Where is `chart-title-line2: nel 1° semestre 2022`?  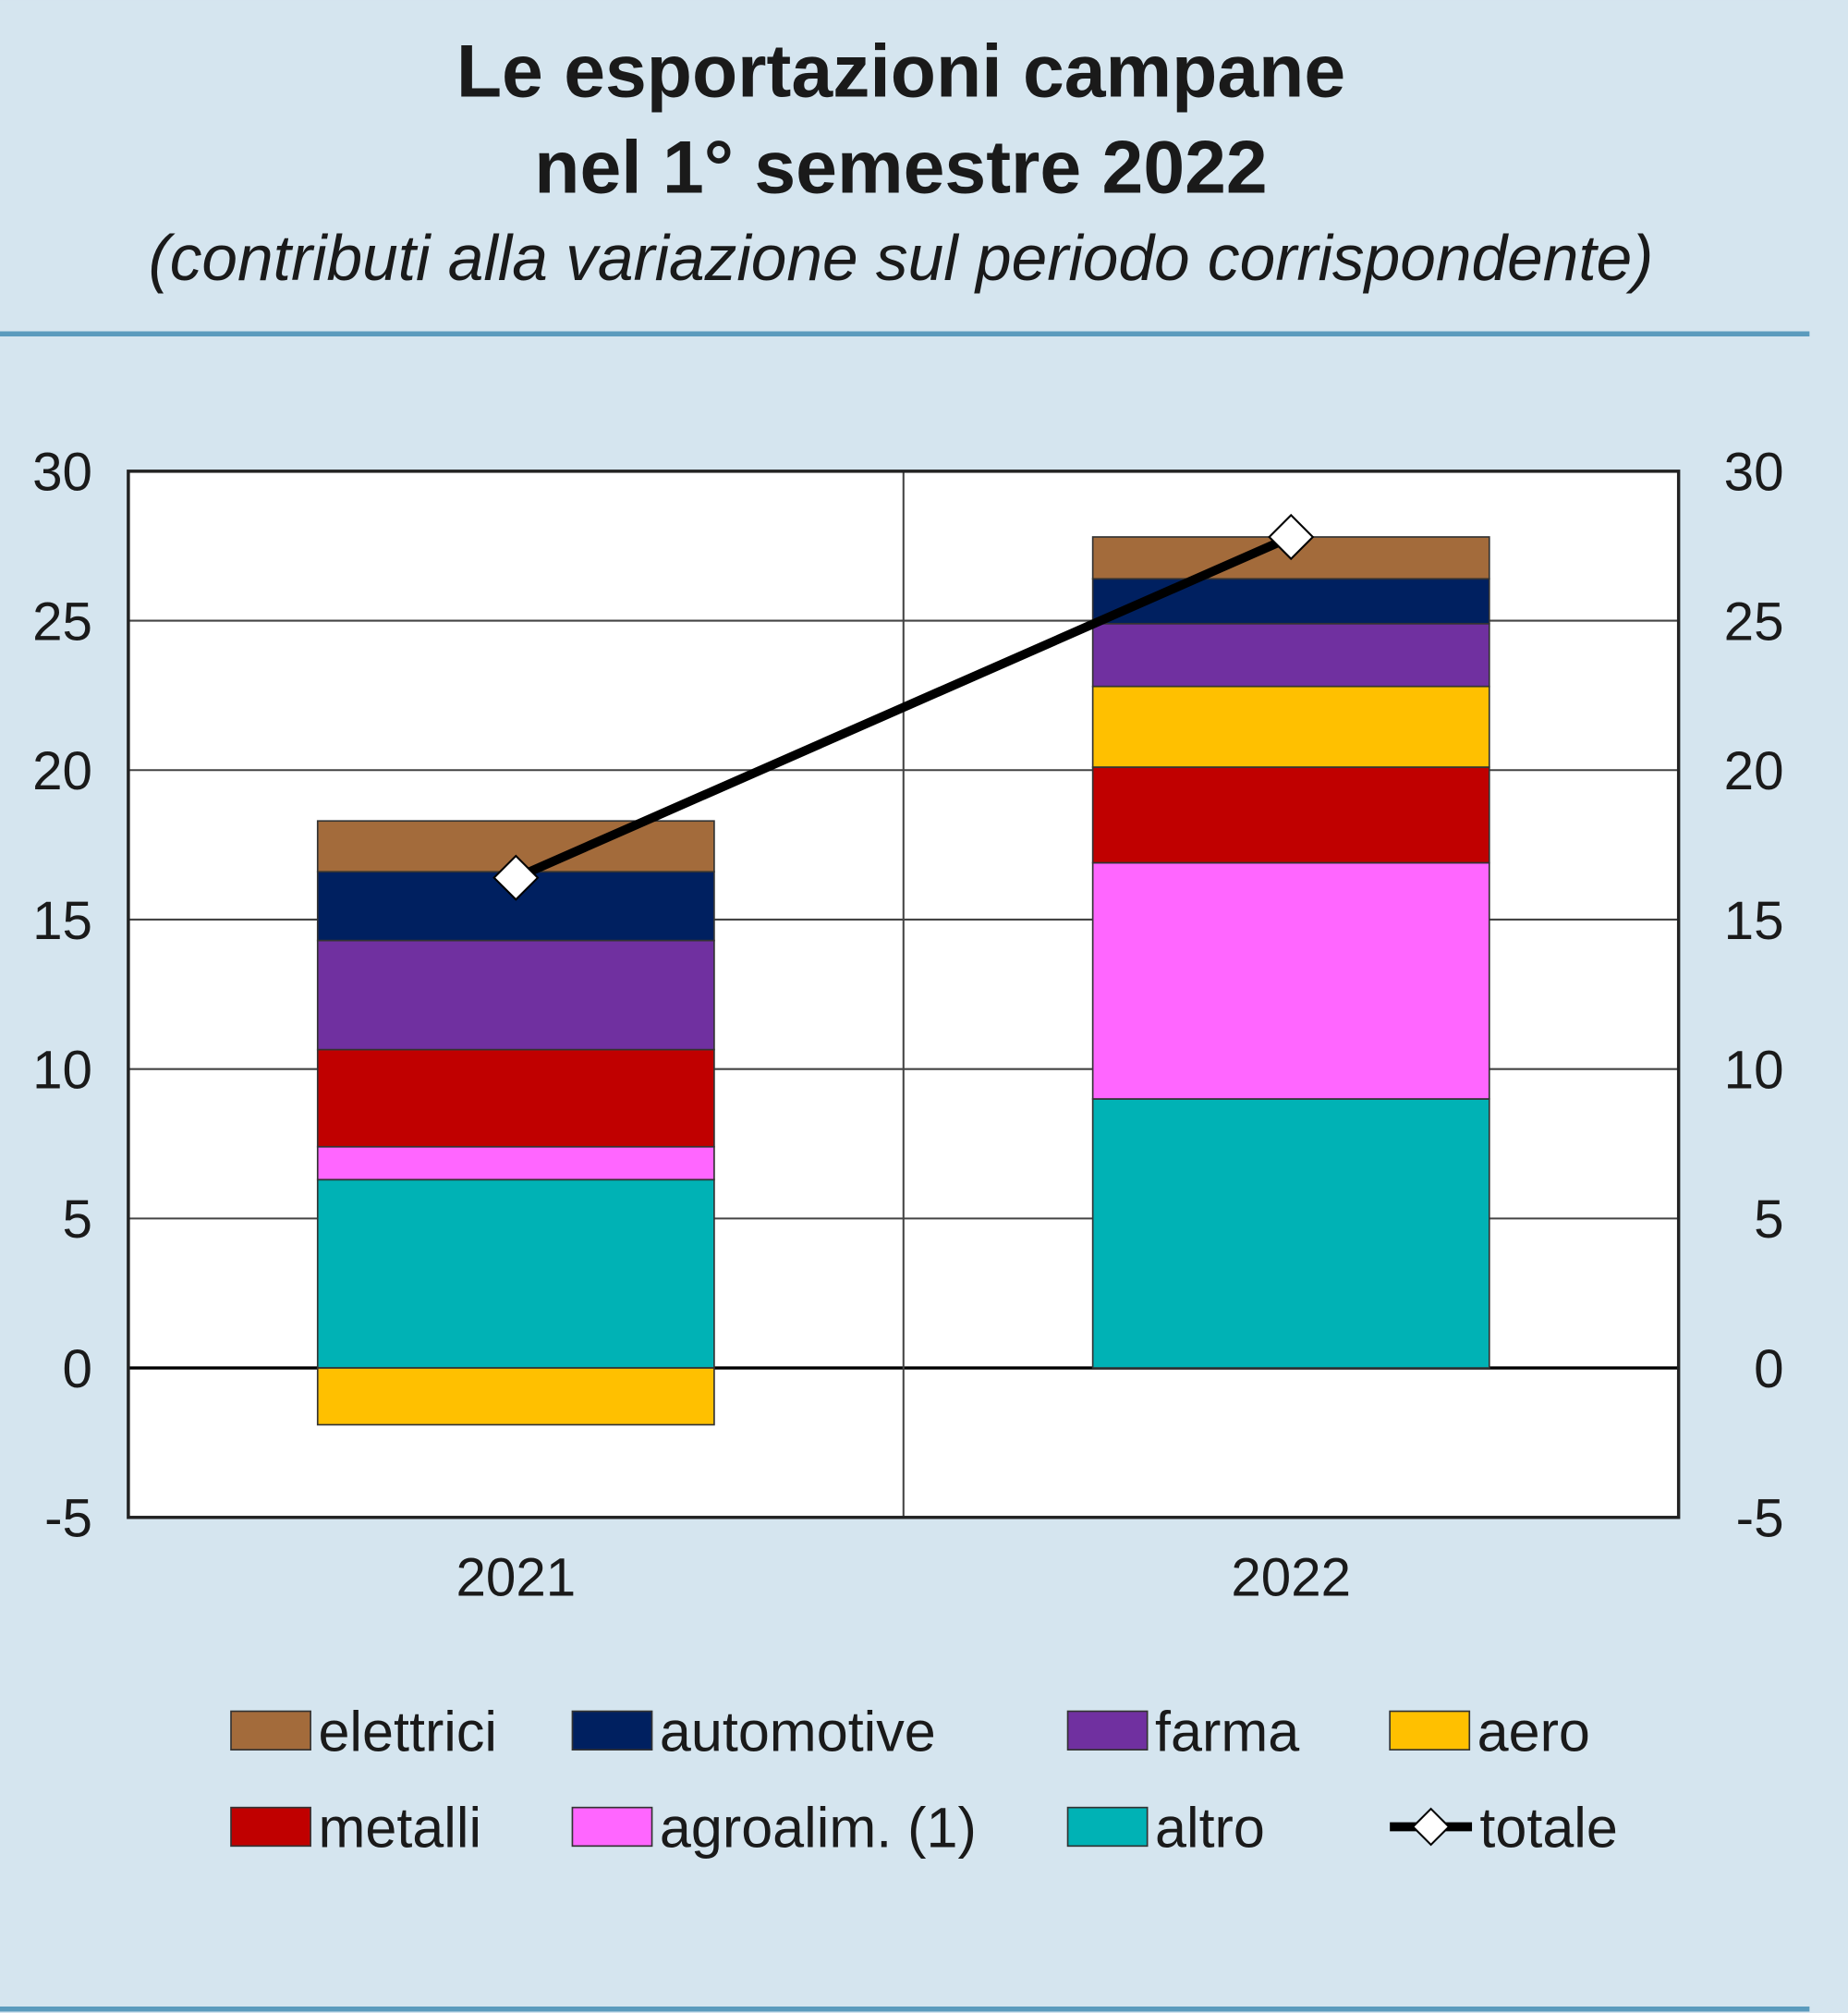
chart-title-line2: nel 1° semestre 2022 is located at coordinates (901, 167).